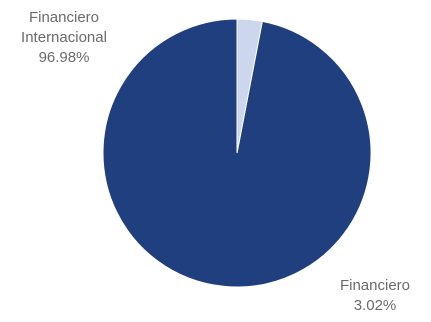 The image size is (431, 322). Describe the element at coordinates (375, 296) in the screenshot. I see `slice-label-financiero: Financiero 3.02%` at that location.